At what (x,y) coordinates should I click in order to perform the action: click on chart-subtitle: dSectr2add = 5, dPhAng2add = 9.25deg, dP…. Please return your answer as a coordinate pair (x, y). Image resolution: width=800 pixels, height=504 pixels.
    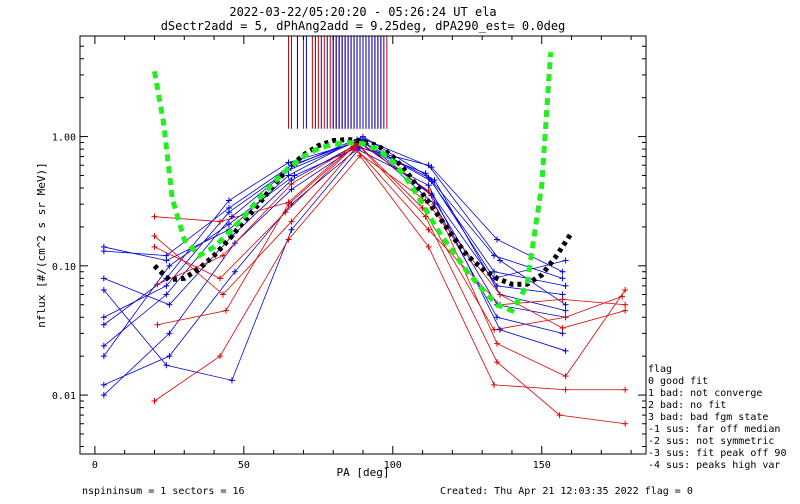
    Looking at the image, I should click on (363, 26).